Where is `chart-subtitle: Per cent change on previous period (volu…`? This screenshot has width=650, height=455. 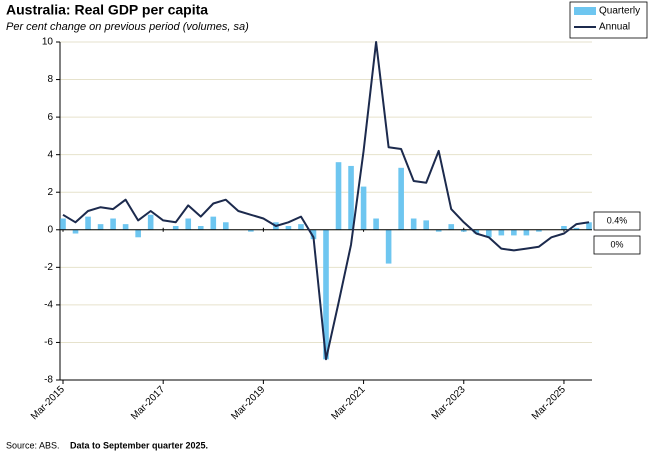 chart-subtitle: Per cent change on previous period (volu… is located at coordinates (127, 27).